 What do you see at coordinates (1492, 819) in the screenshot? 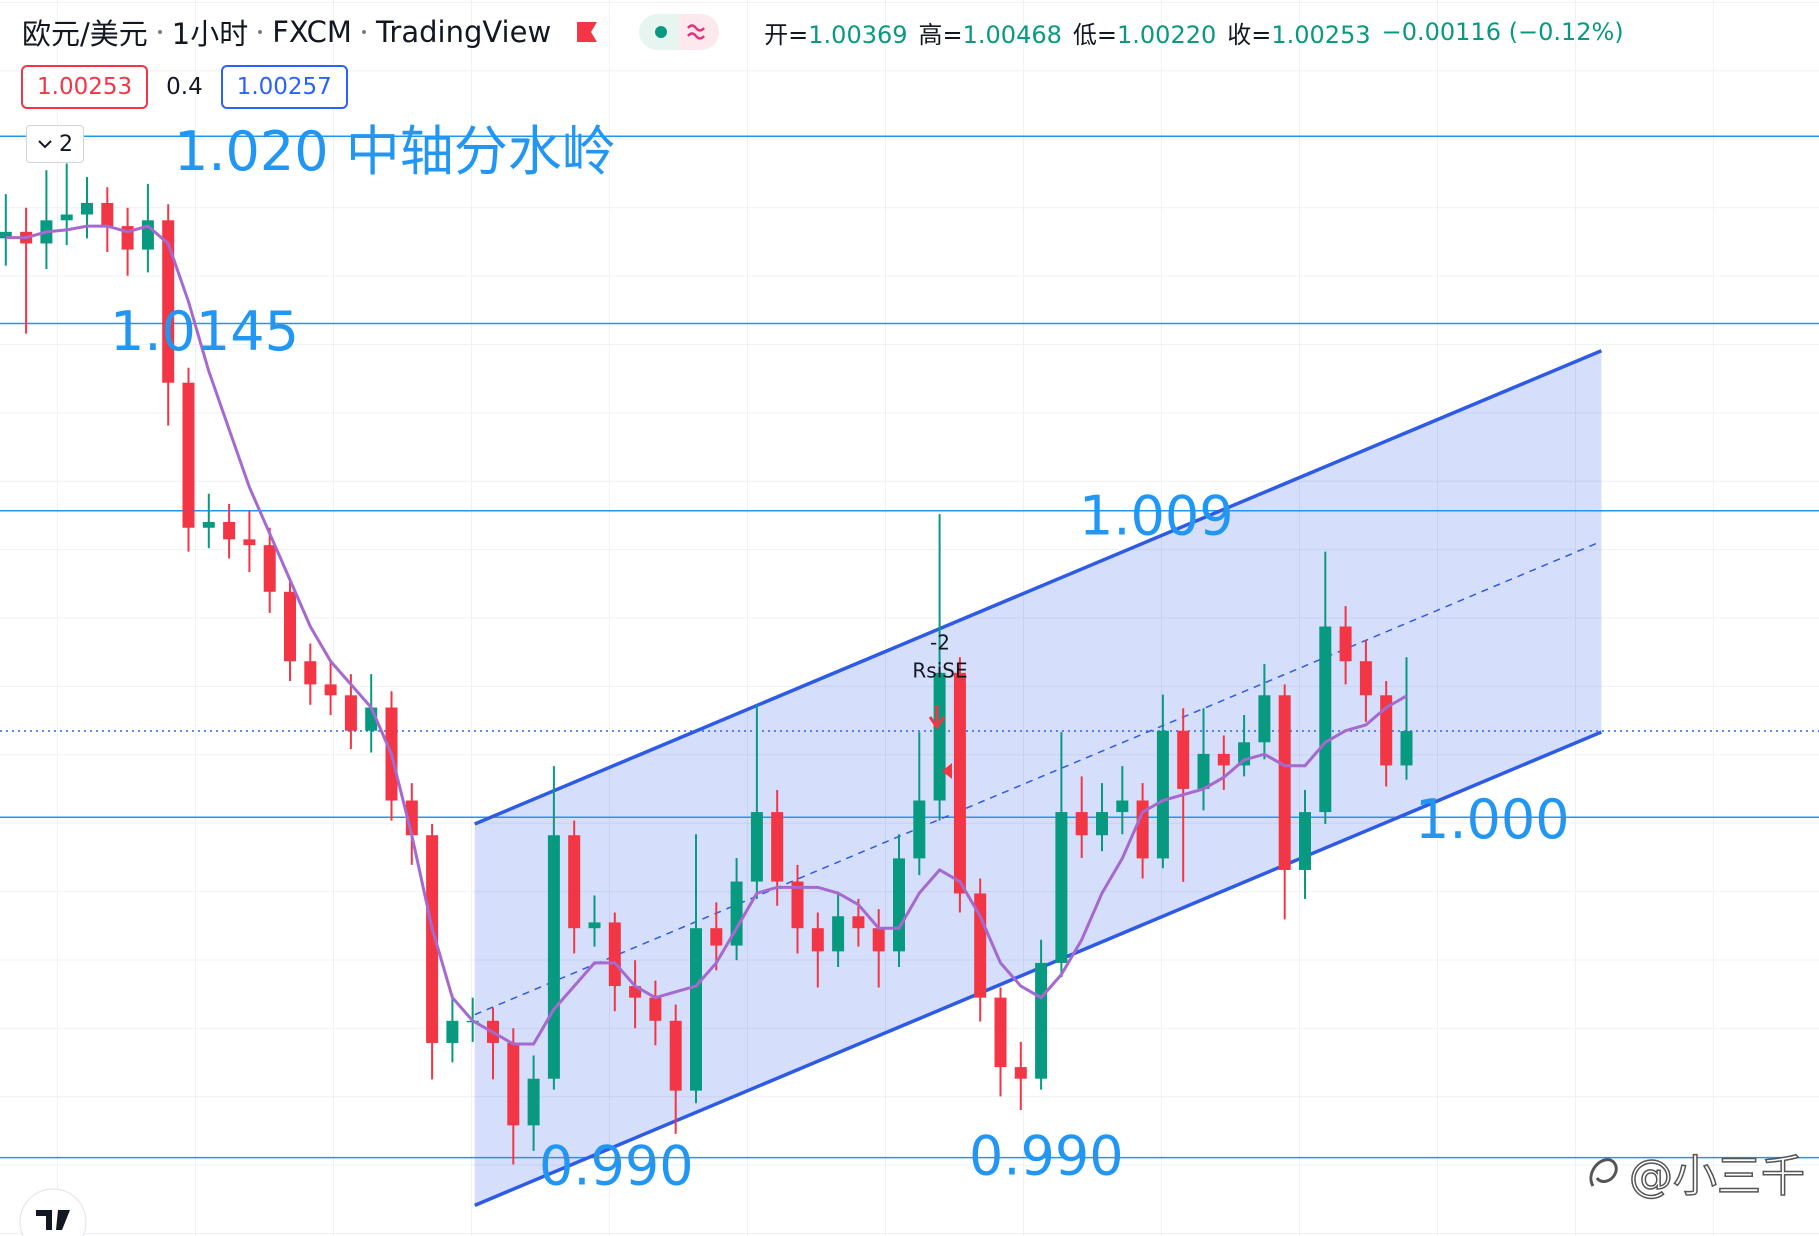
I see `level-label: 1.000` at bounding box center [1492, 819].